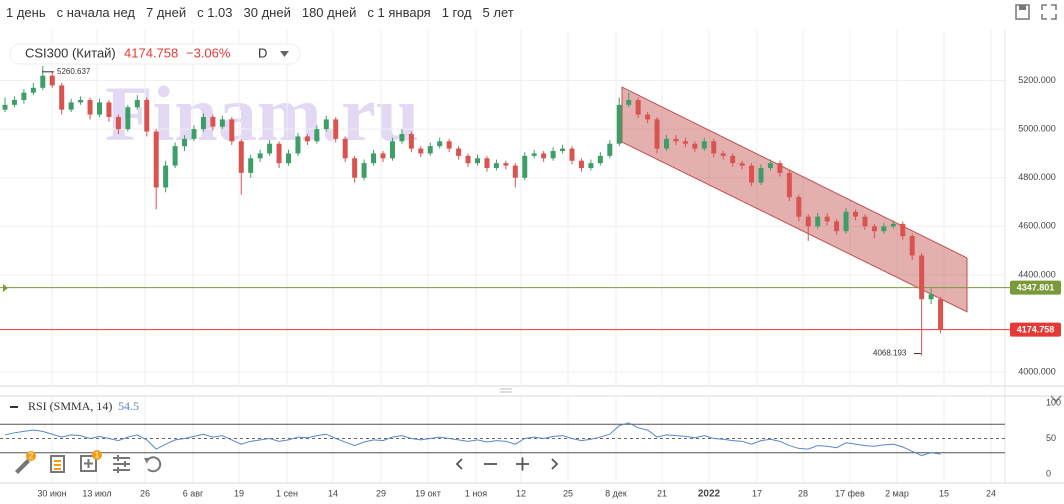 This screenshot has width=1064, height=504. I want to click on x-tick-label: 24, so click(991, 493).